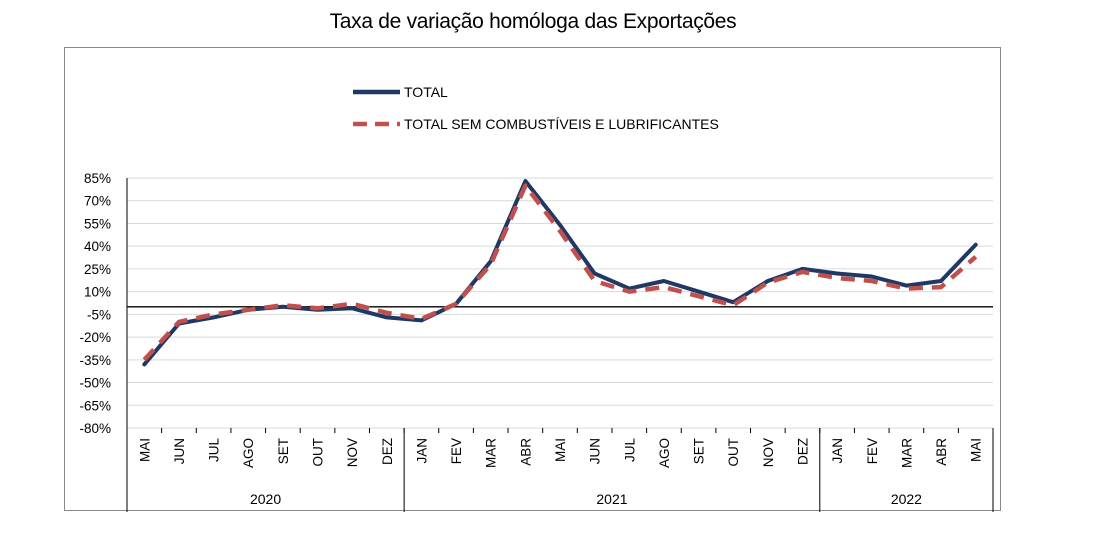  What do you see at coordinates (95, 360) in the screenshot?
I see `y-tick-label: -35%` at bounding box center [95, 360].